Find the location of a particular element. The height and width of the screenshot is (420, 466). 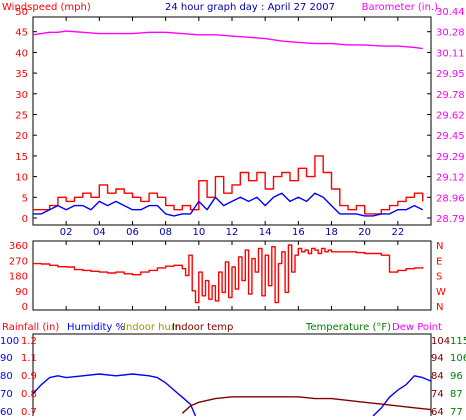

rainfall-tick-label: 0.9 is located at coordinates (29, 376).